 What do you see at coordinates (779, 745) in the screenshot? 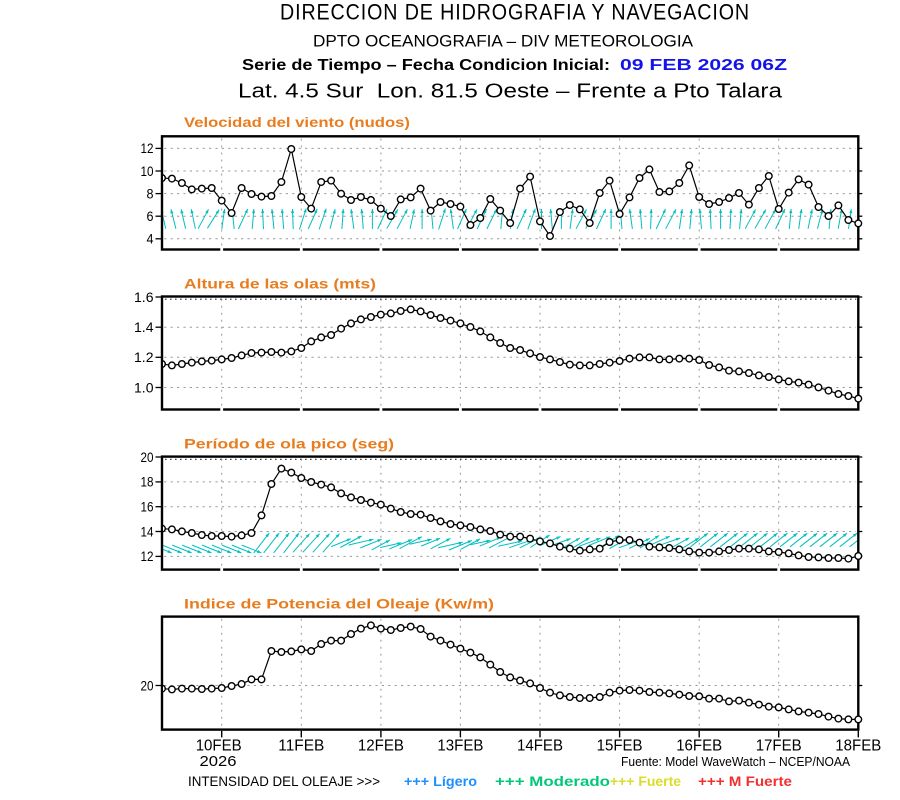
I see `svg-text: 17FEB` at bounding box center [779, 745].